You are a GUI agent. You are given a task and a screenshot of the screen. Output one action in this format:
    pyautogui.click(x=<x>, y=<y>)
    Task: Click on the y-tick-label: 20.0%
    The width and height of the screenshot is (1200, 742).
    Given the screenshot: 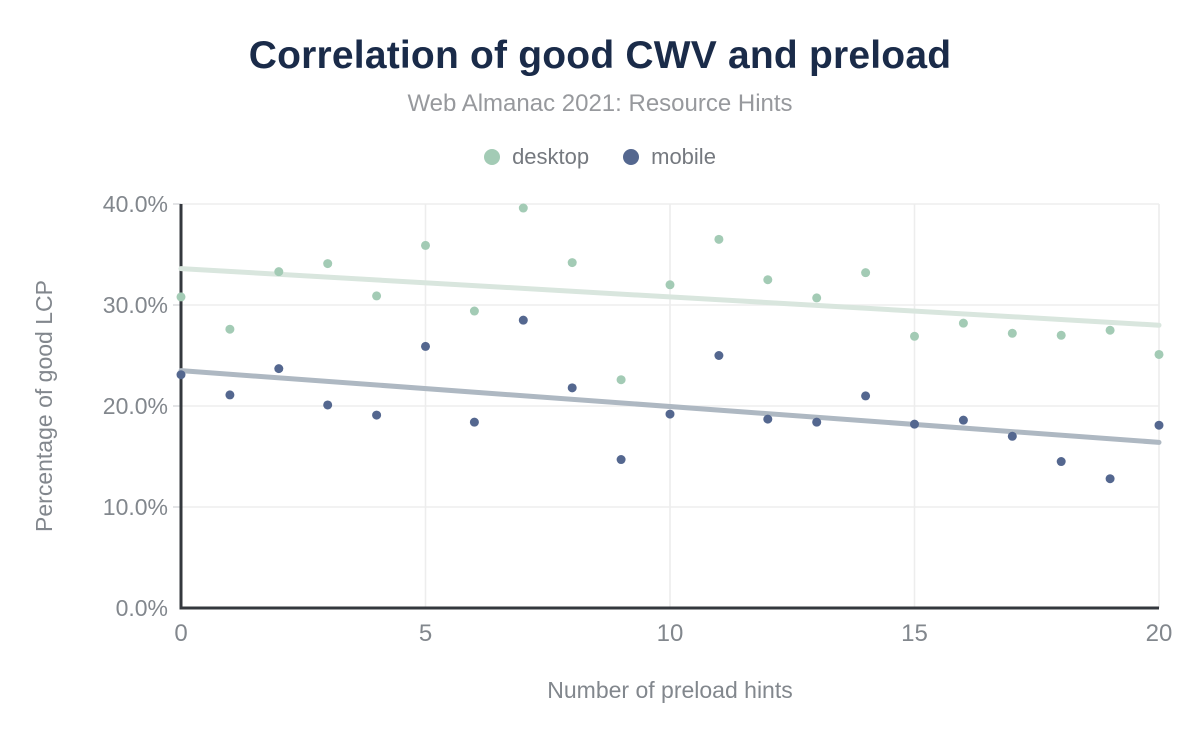 What is the action you would take?
    pyautogui.click(x=135, y=406)
    